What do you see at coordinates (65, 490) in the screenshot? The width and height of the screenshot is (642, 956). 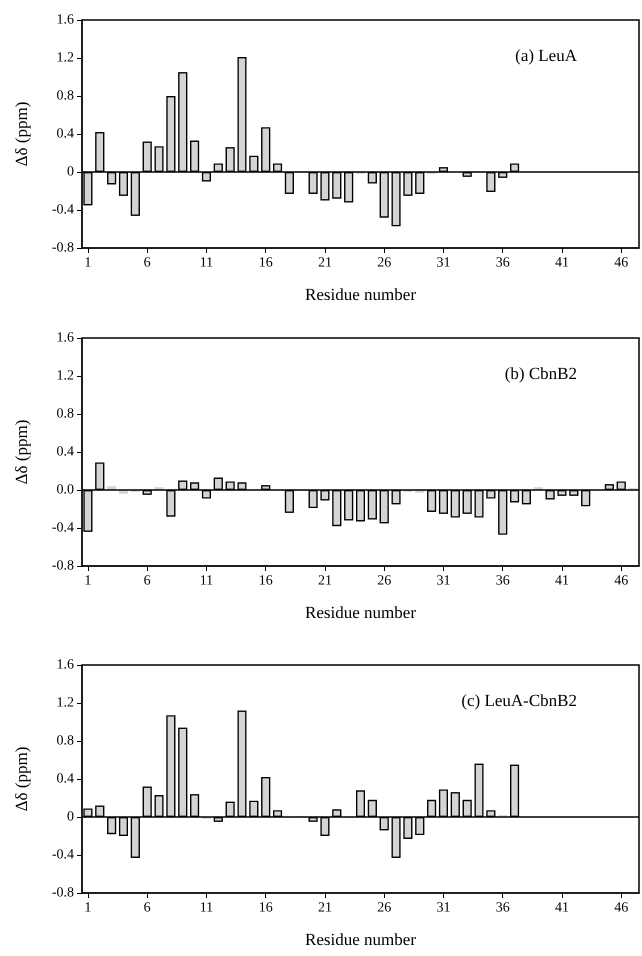 I see `y-tick-label: 0.0` at bounding box center [65, 490].